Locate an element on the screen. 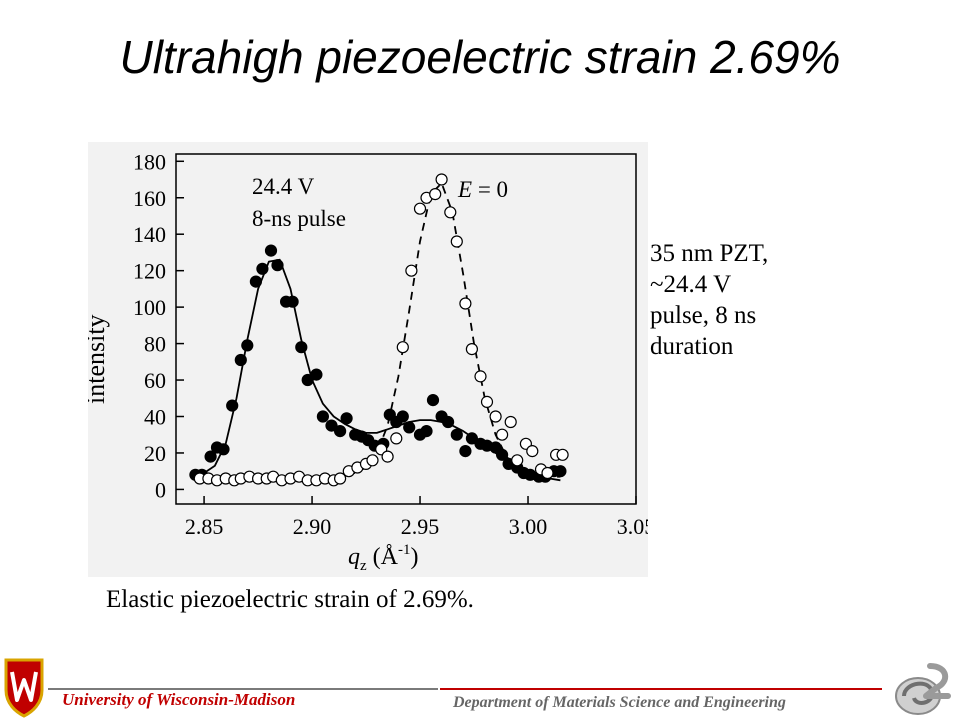 Image resolution: width=960 pixels, height=720 pixels. university-crest-icon is located at coordinates (24, 688).